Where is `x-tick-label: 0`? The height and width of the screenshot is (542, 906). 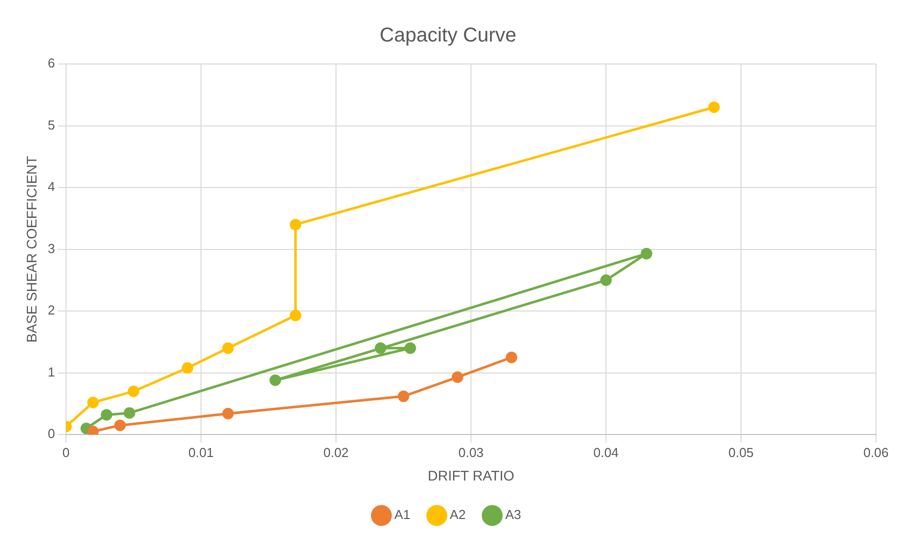
x-tick-label: 0 is located at coordinates (66, 452).